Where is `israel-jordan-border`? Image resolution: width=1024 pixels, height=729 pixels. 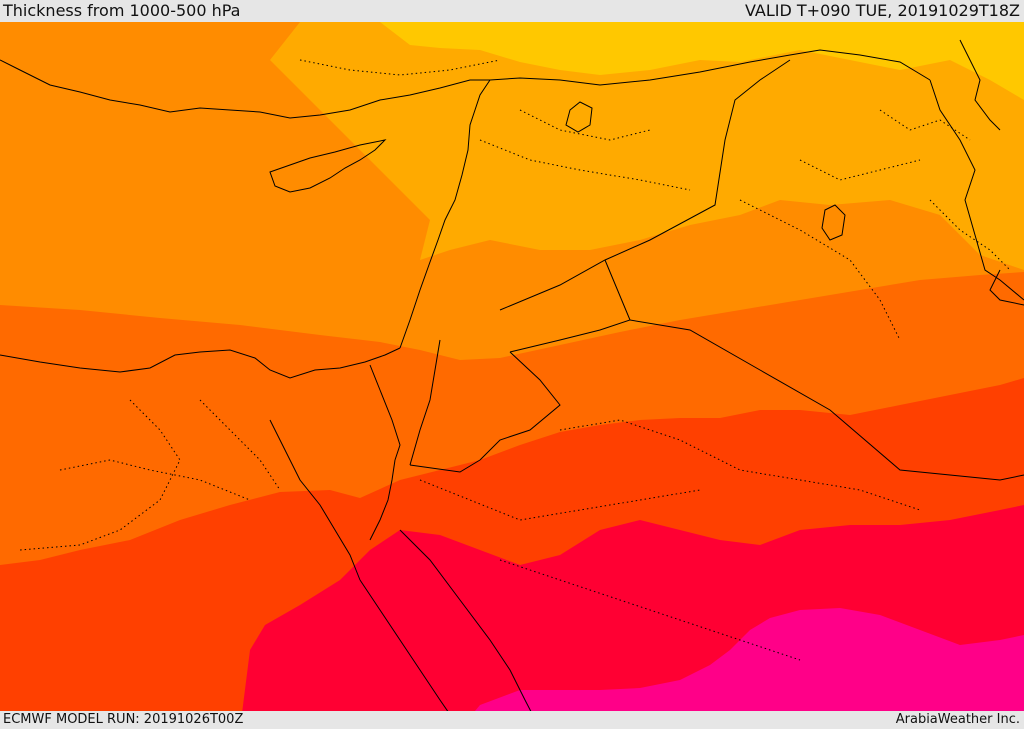 israel-jordan-border is located at coordinates (425, 402).